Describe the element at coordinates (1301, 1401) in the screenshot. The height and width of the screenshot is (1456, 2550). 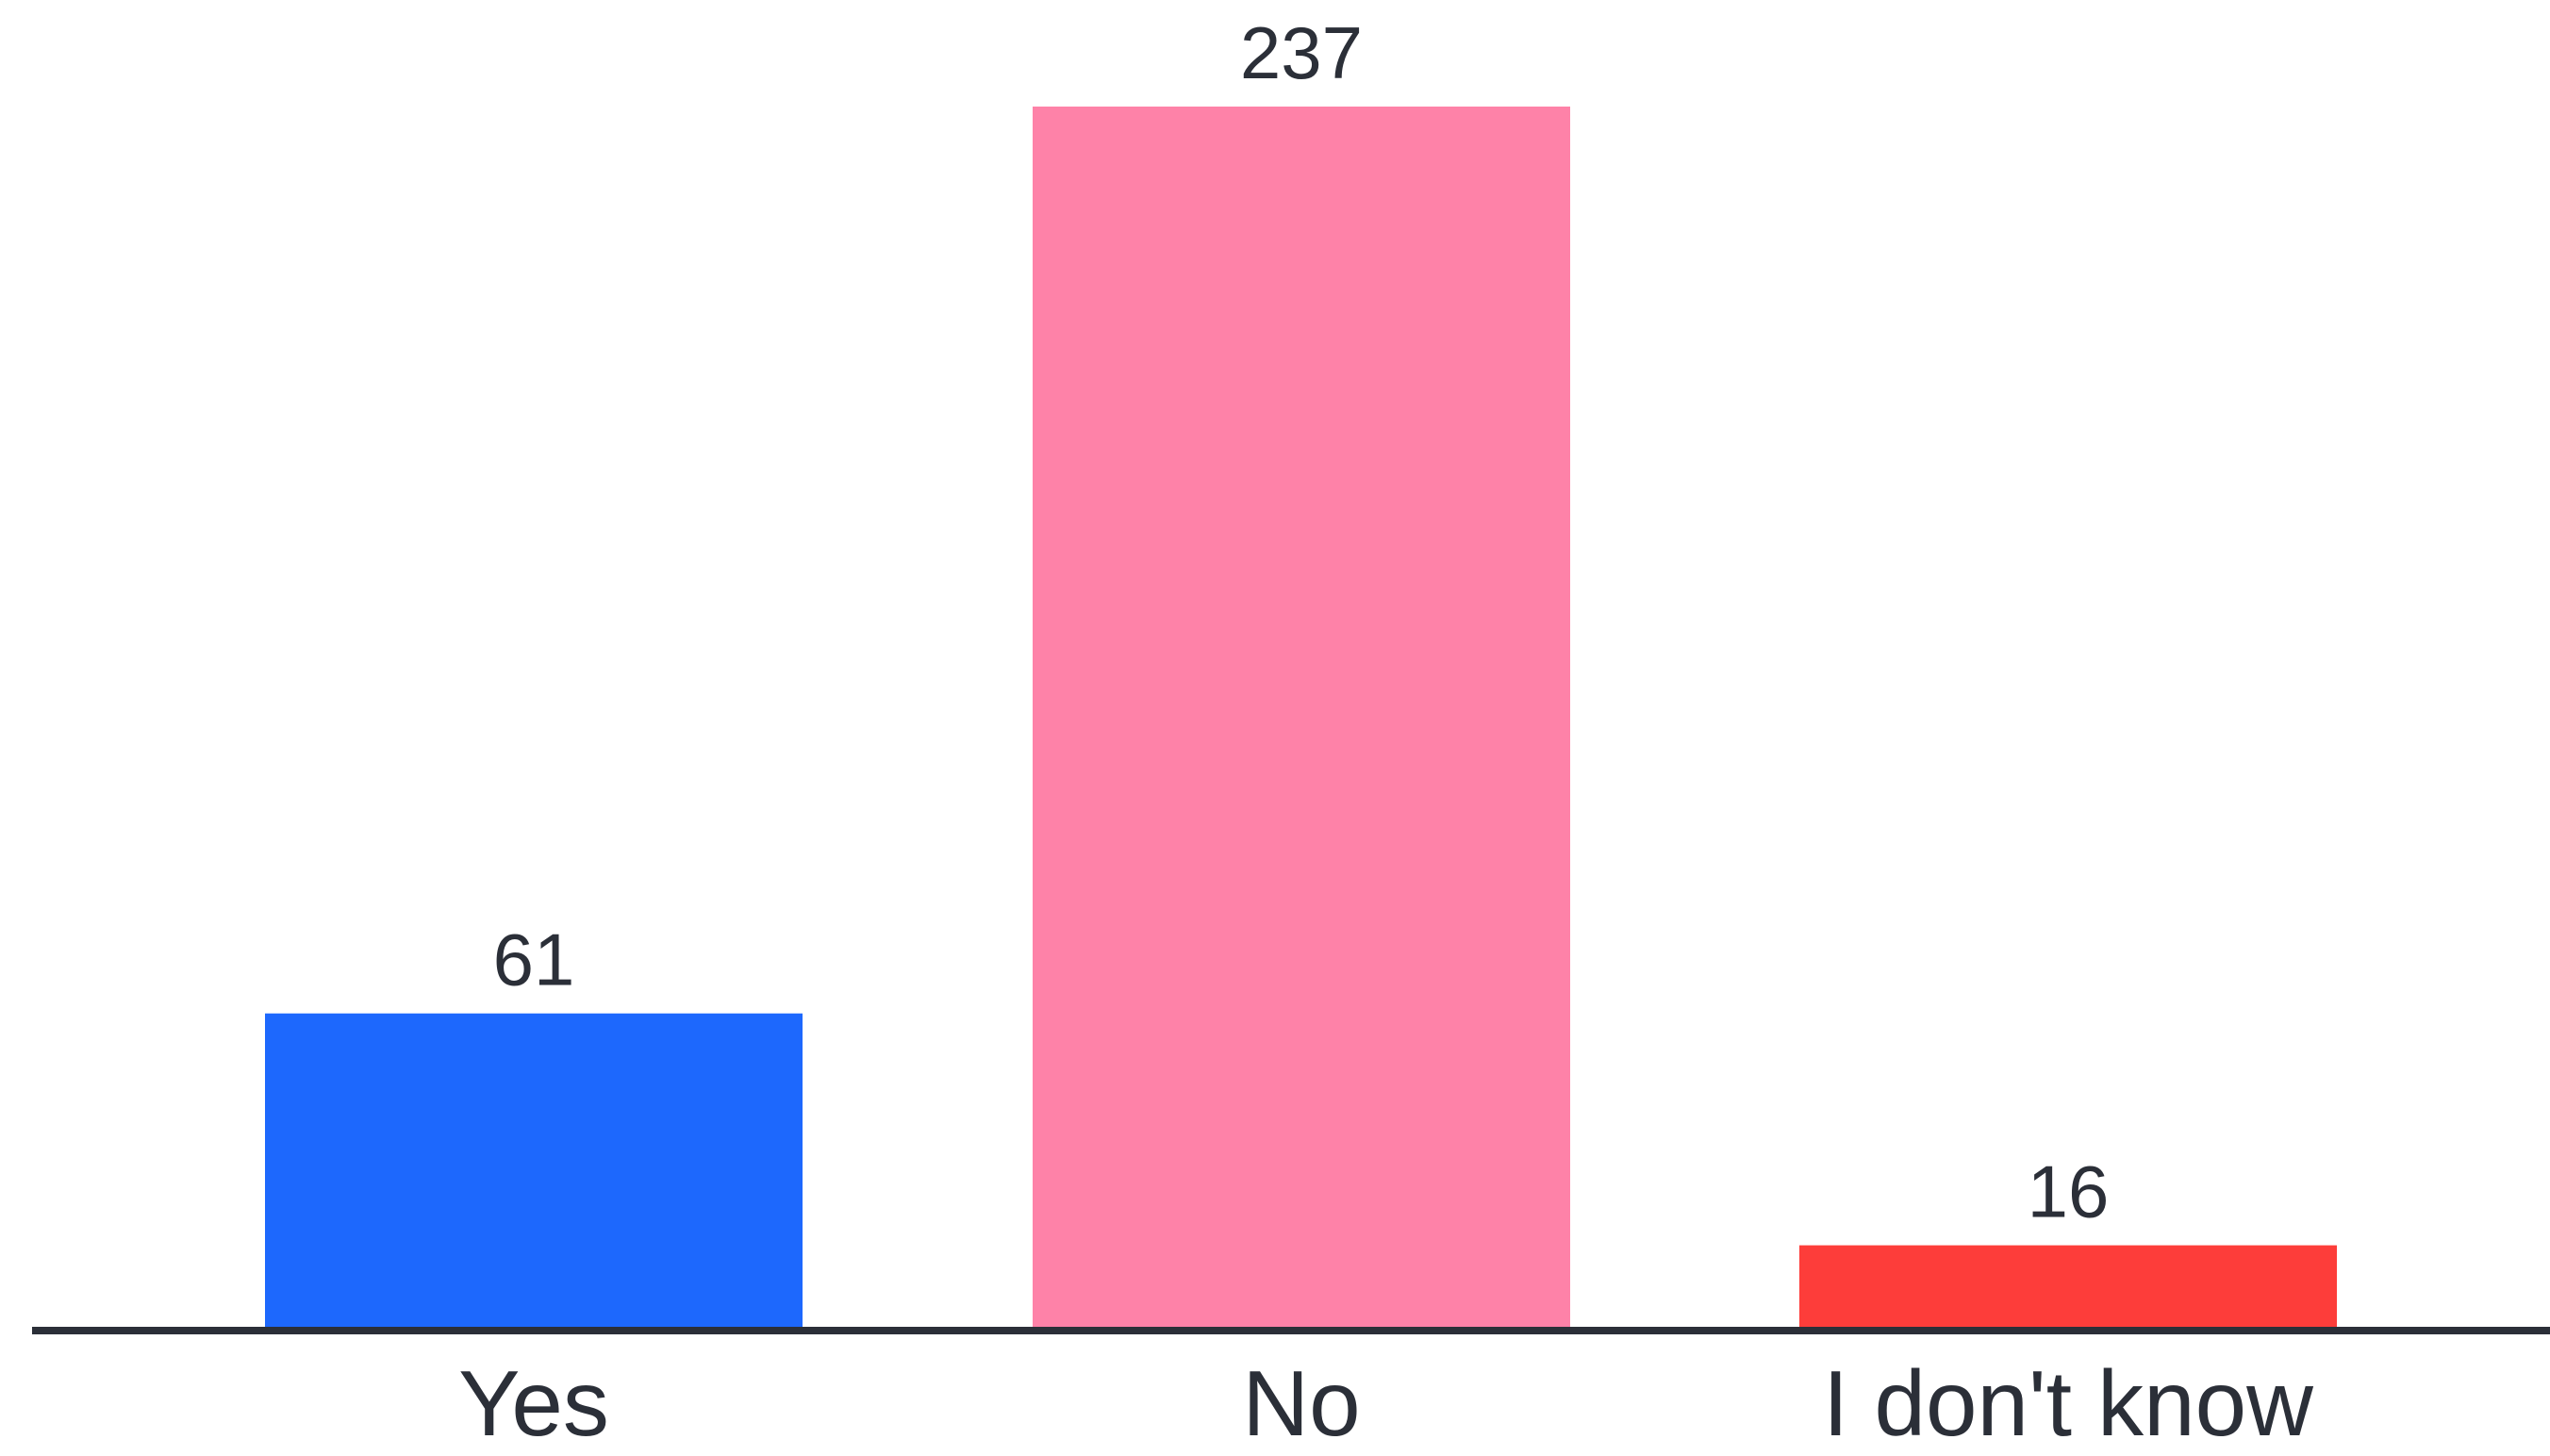
I see `category-label-no: No` at that location.